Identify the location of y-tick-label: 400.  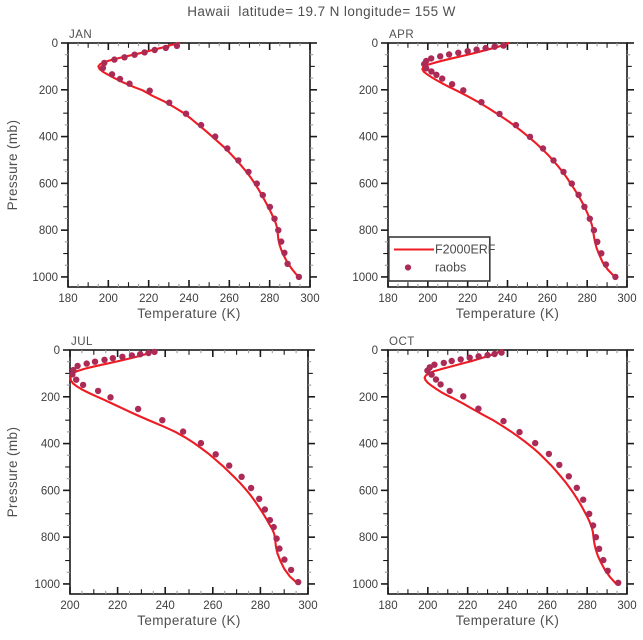
(368, 138).